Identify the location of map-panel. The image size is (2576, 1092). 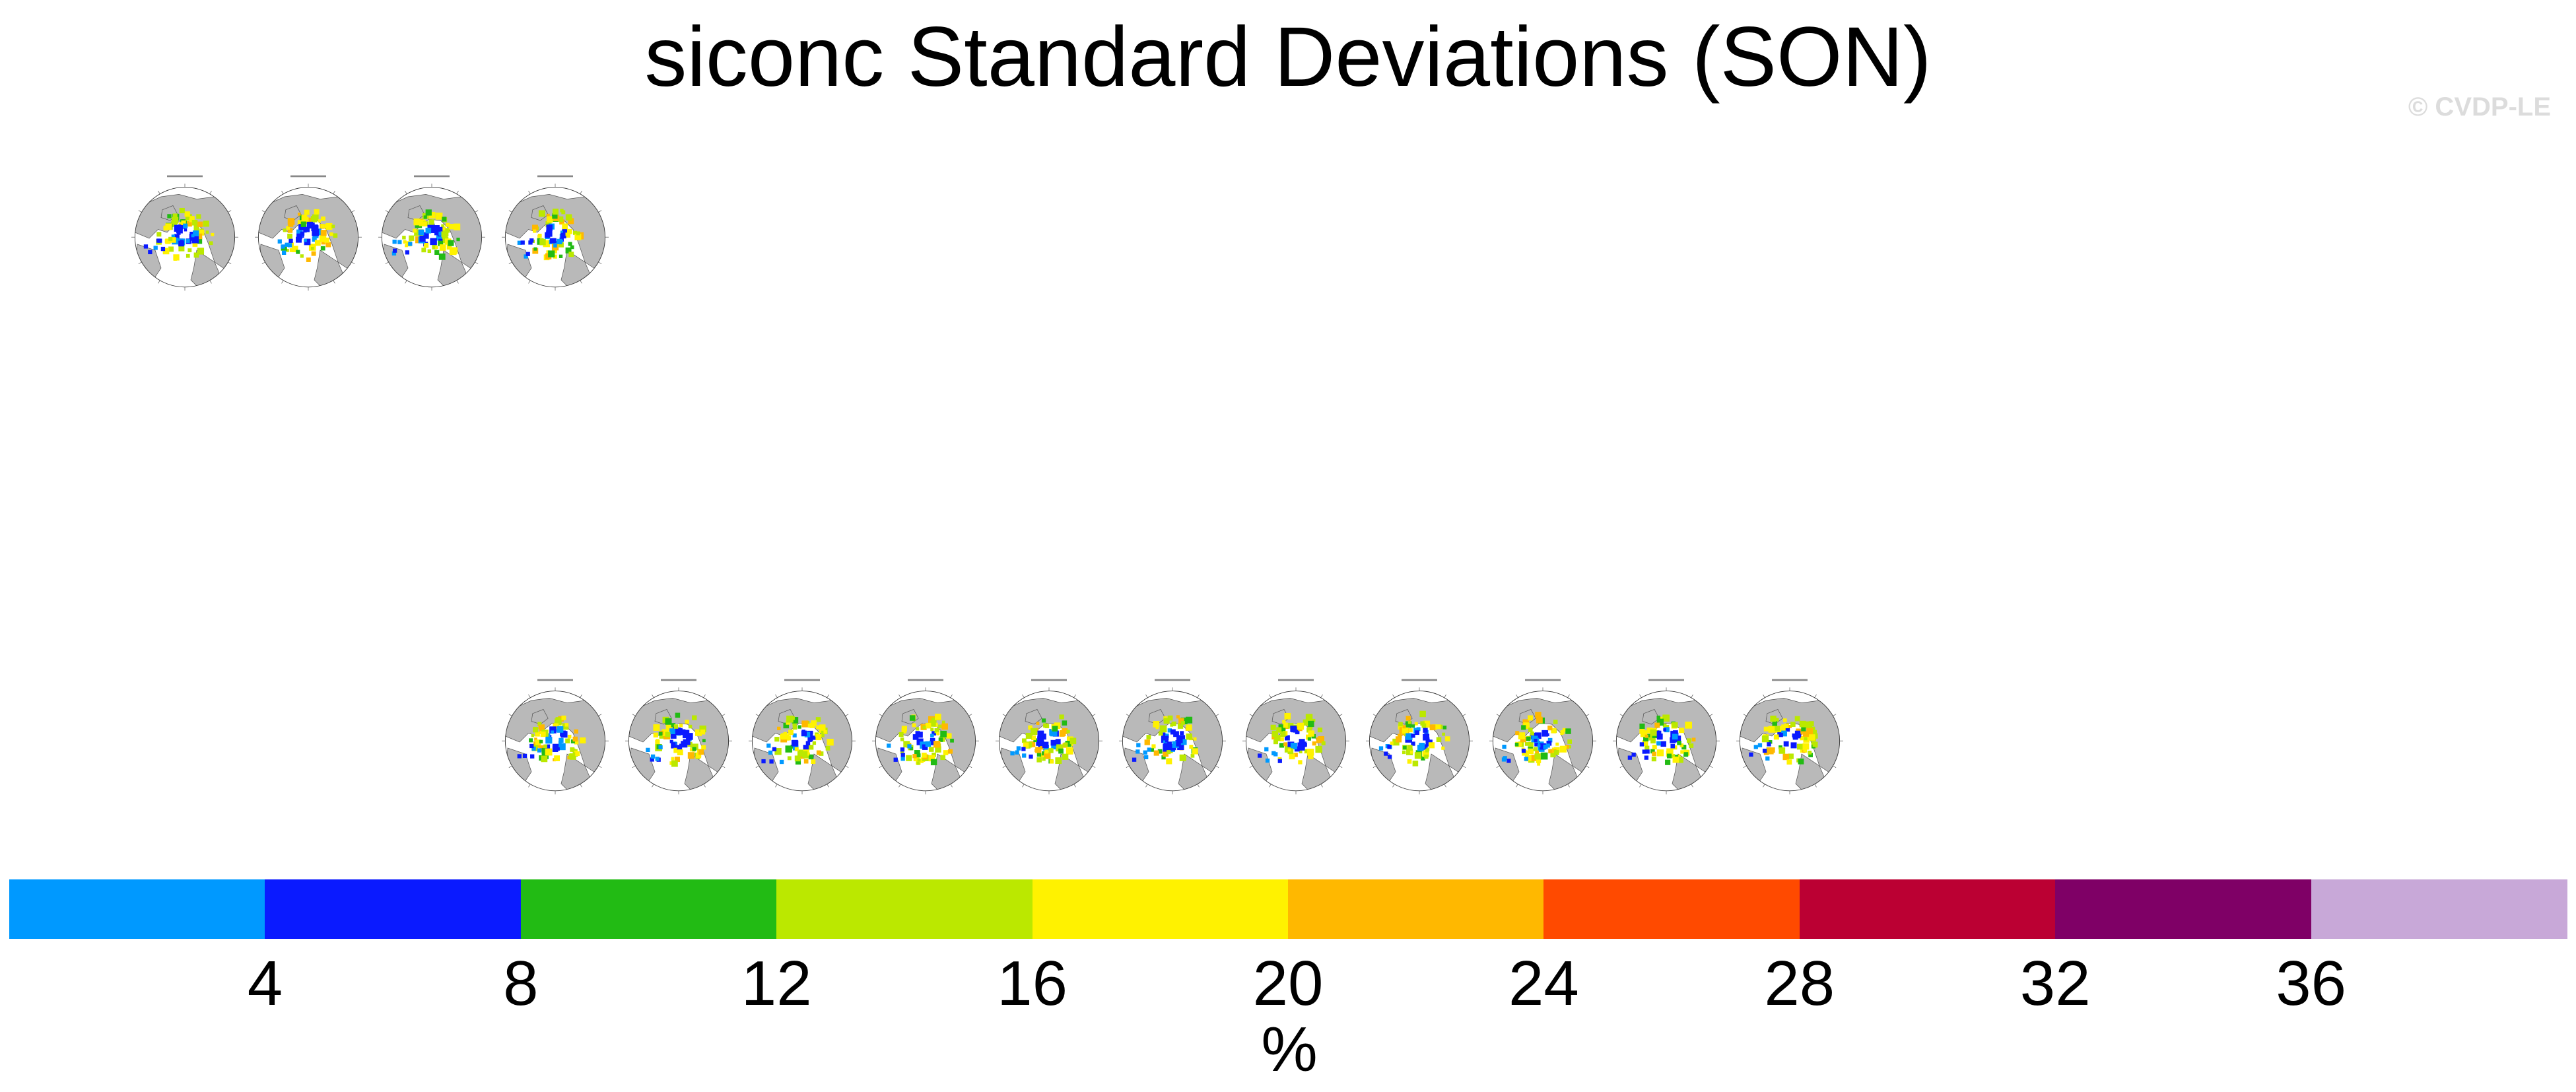
(1420, 737).